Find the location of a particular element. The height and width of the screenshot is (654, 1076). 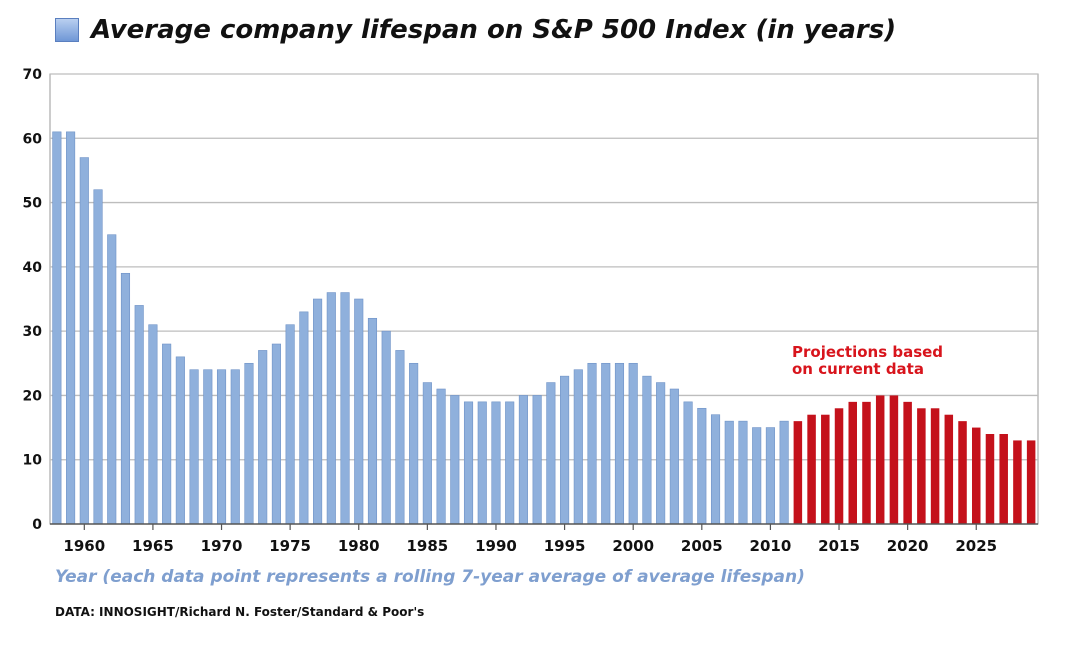

y-tick-label: 60 is located at coordinates (33, 139).